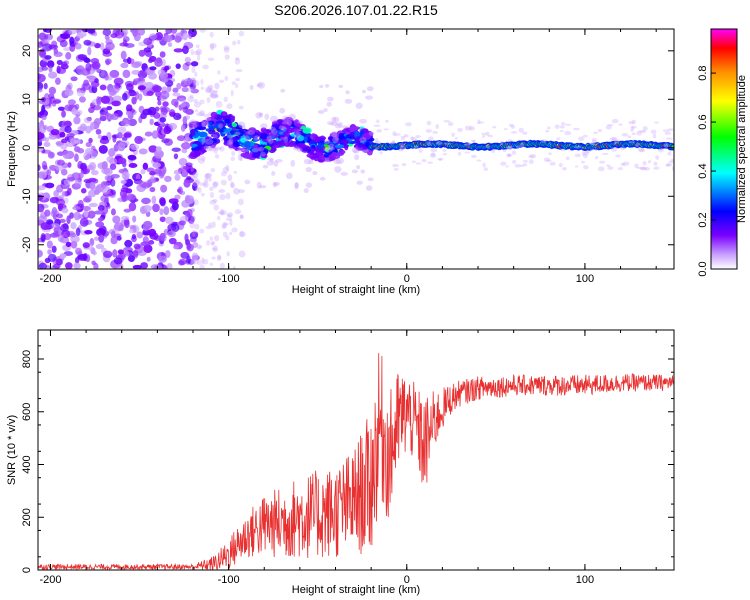 The image size is (750, 600). I want to click on spectrogram-y-tick-label: -20, so click(27, 245).